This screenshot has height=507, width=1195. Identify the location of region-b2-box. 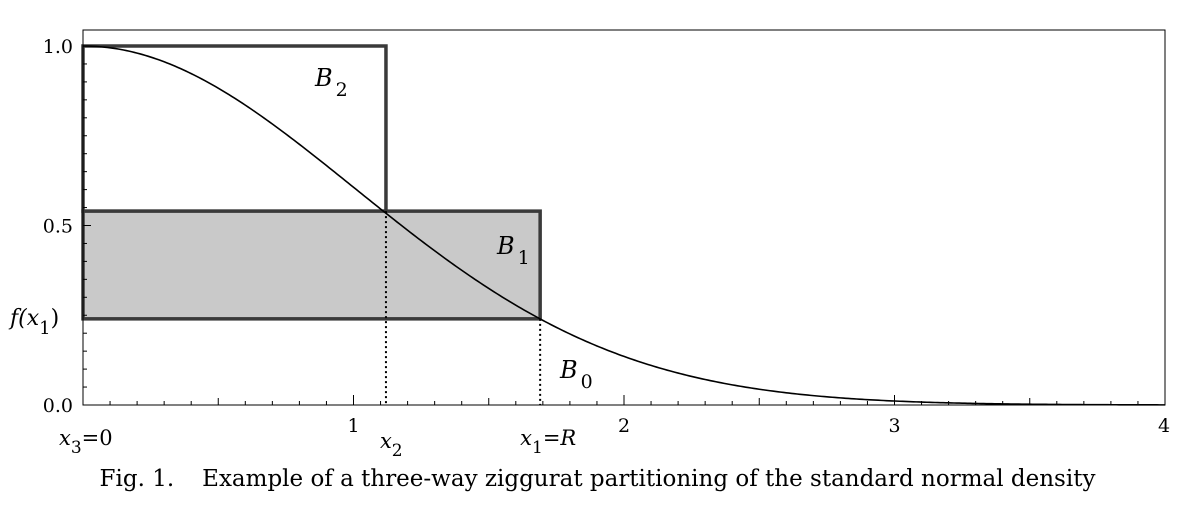
(234, 128).